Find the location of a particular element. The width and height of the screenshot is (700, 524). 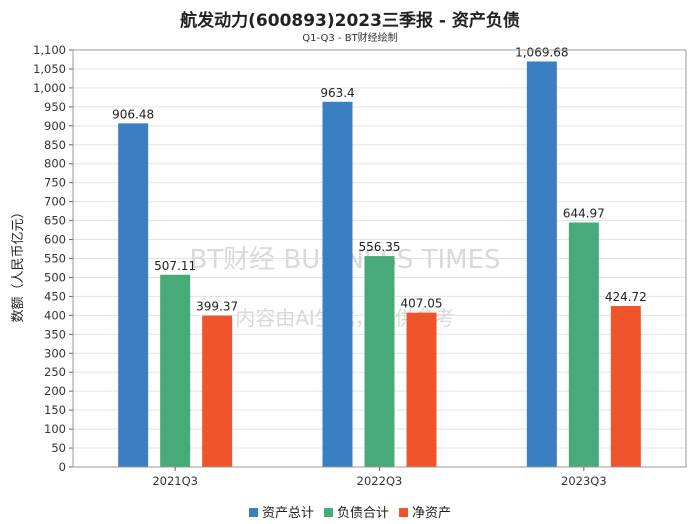

legend-item: 资产总计 is located at coordinates (281, 511).